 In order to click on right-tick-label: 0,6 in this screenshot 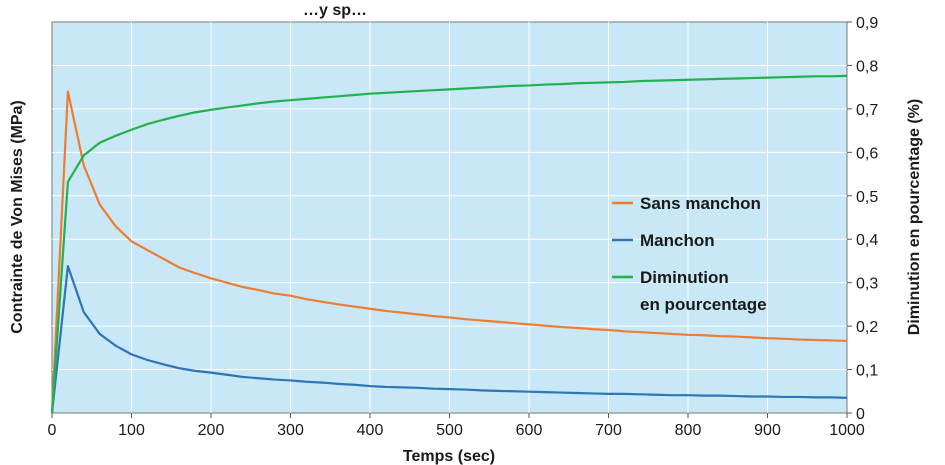, I will do `click(867, 153)`.